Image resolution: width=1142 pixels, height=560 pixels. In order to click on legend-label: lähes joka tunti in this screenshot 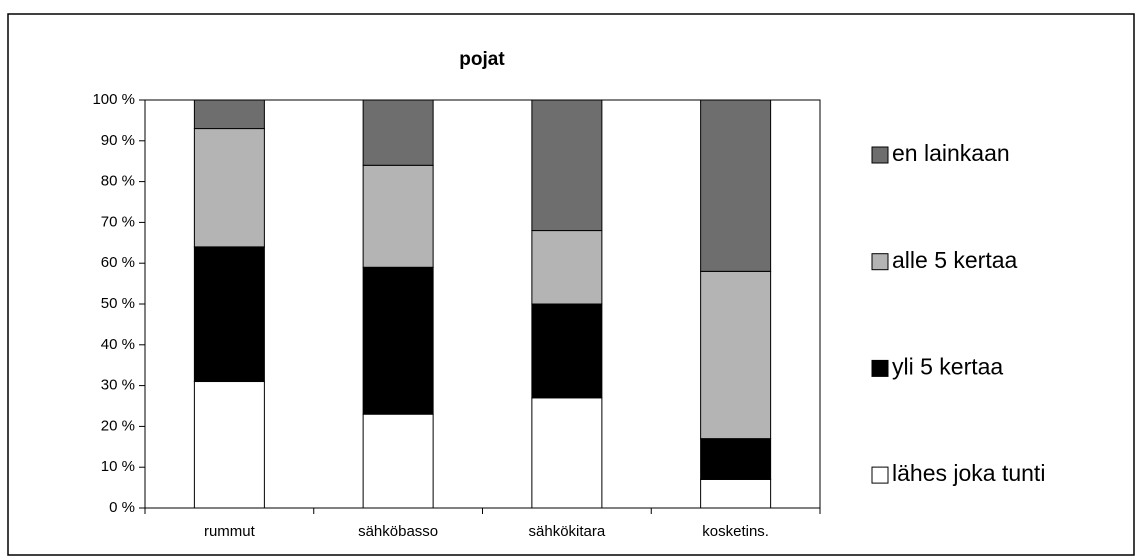, I will do `click(968, 473)`.